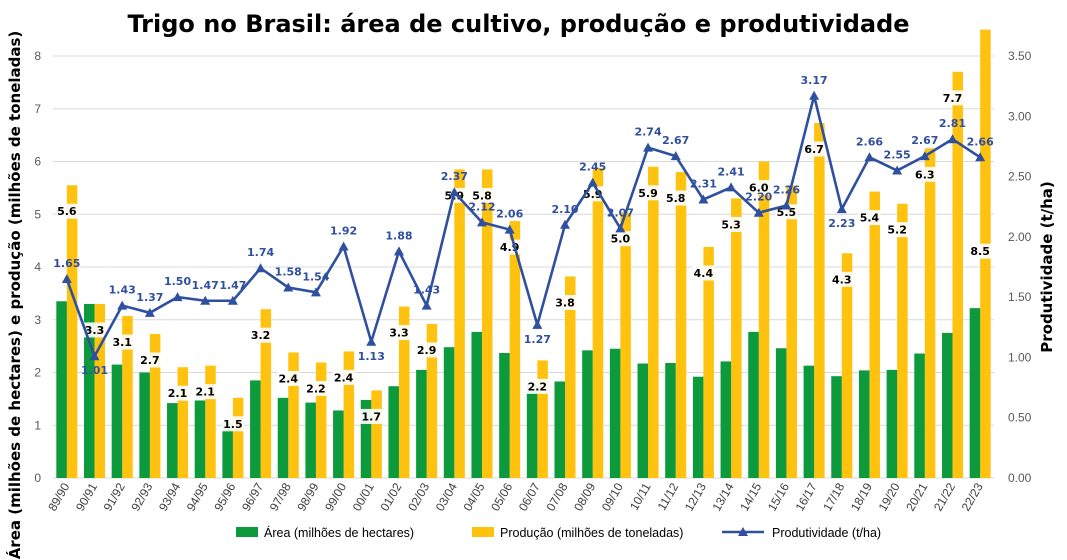  What do you see at coordinates (66, 263) in the screenshot?
I see `produtividade-data-label: 1.65` at bounding box center [66, 263].